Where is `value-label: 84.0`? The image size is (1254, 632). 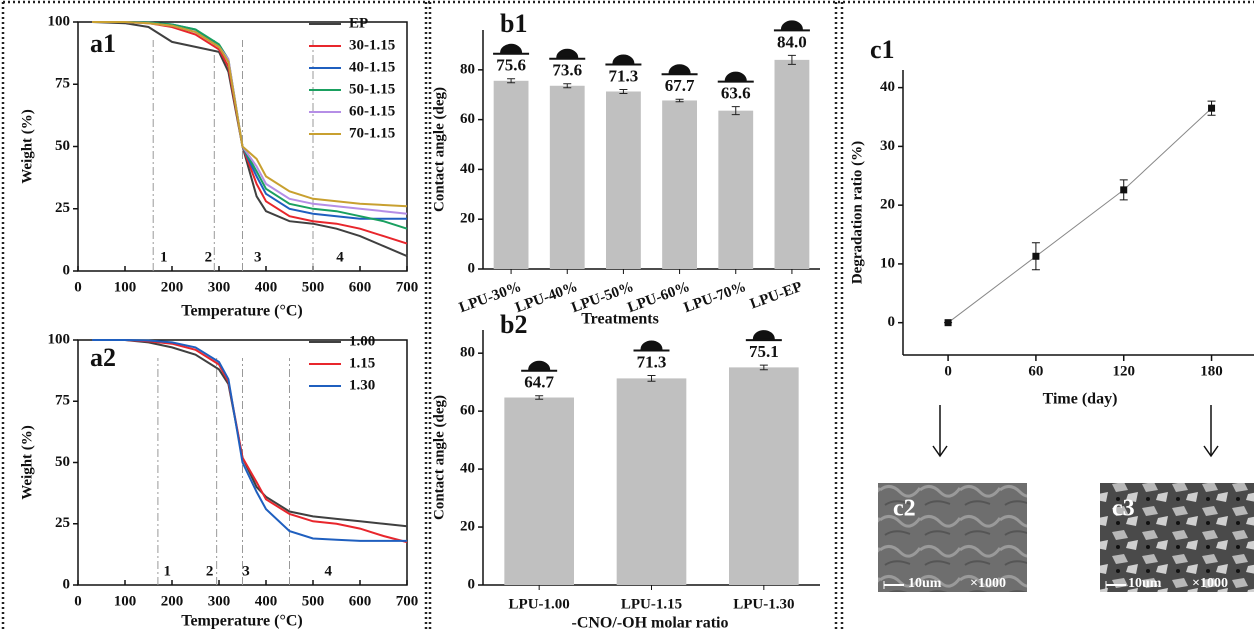 value-label: 84.0 is located at coordinates (792, 41).